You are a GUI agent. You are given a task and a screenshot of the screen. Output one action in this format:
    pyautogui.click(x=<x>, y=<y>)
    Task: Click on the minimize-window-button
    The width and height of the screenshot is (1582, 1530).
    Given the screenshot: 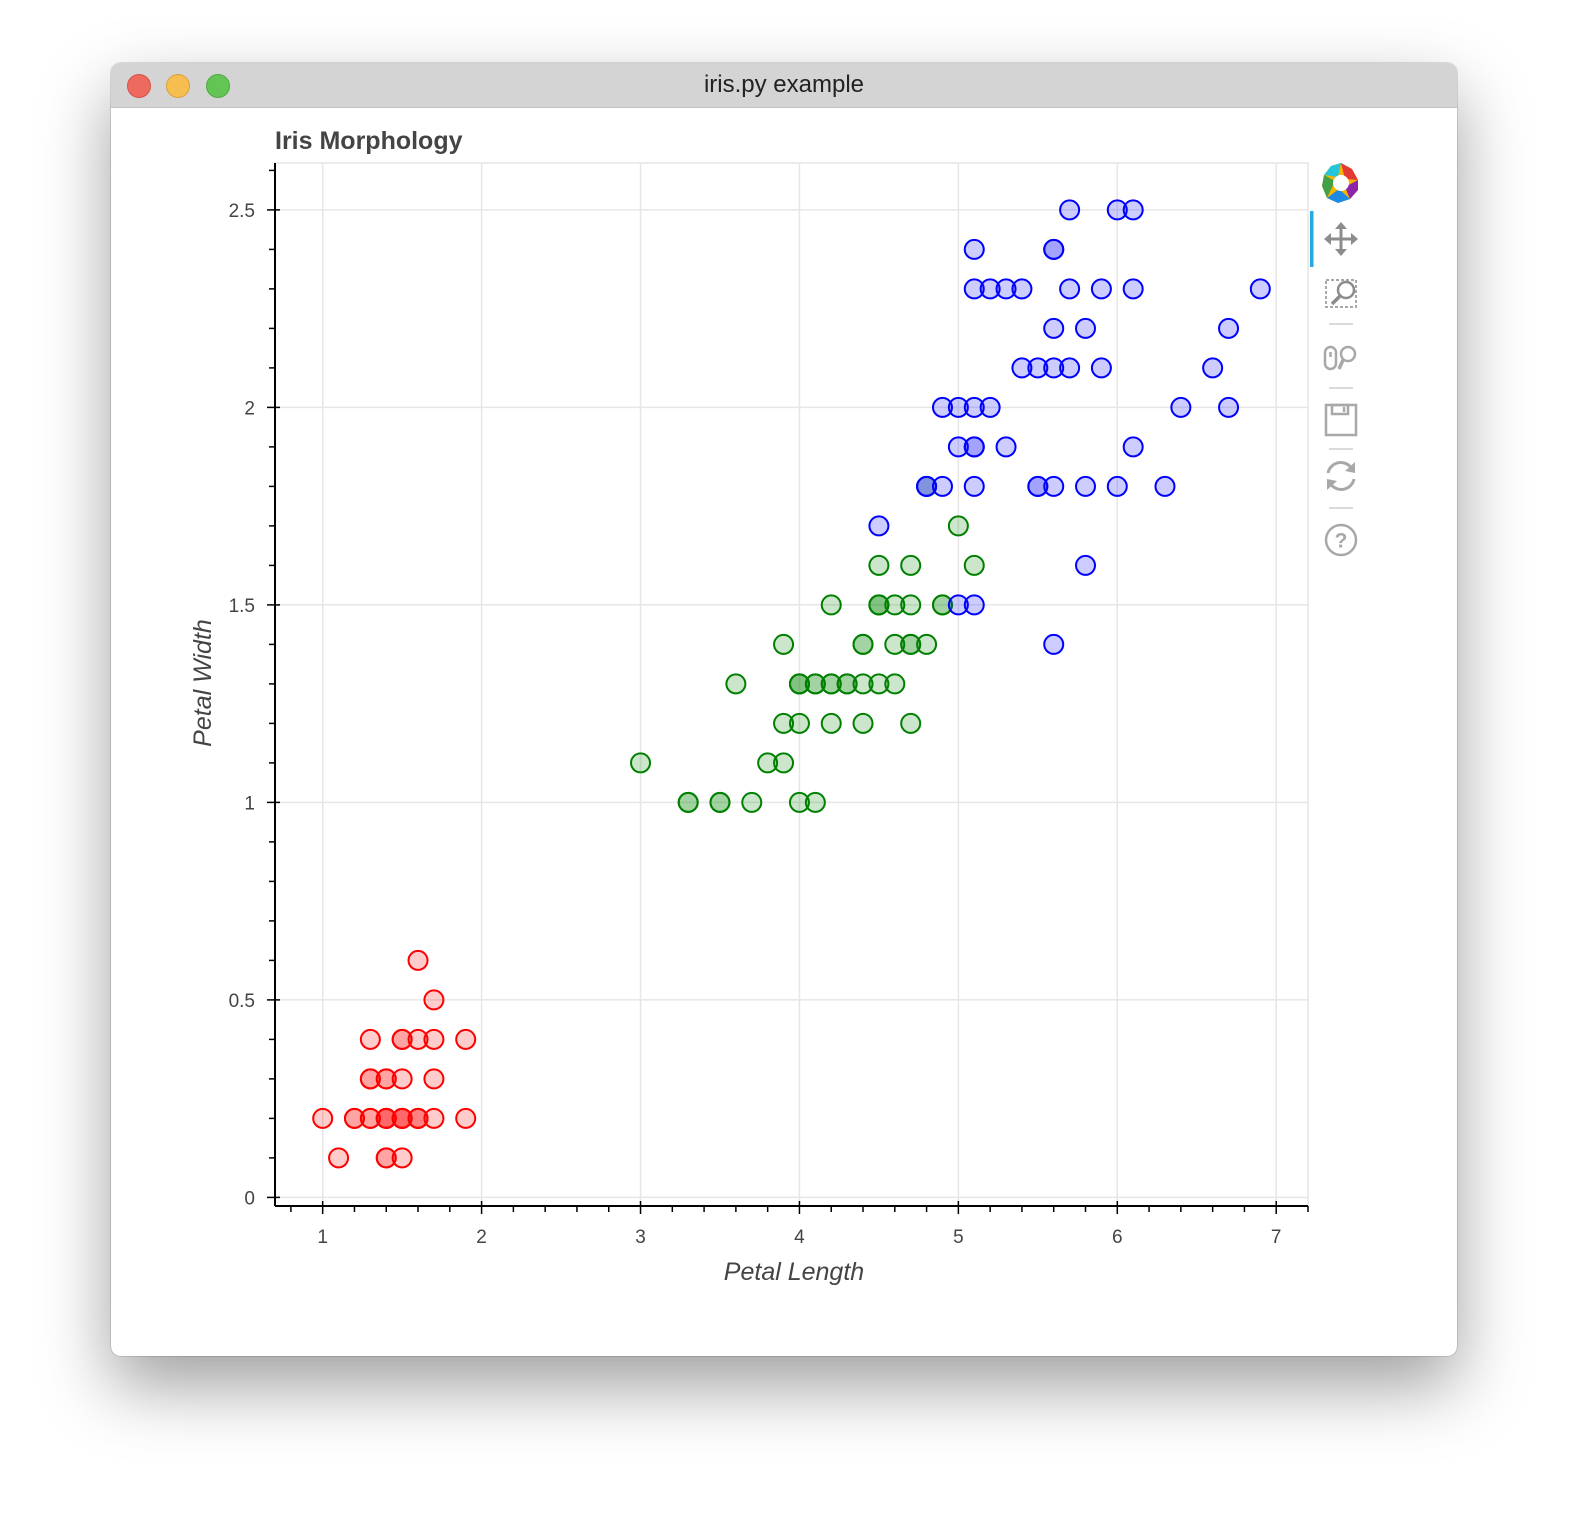 What is the action you would take?
    pyautogui.click(x=178, y=86)
    